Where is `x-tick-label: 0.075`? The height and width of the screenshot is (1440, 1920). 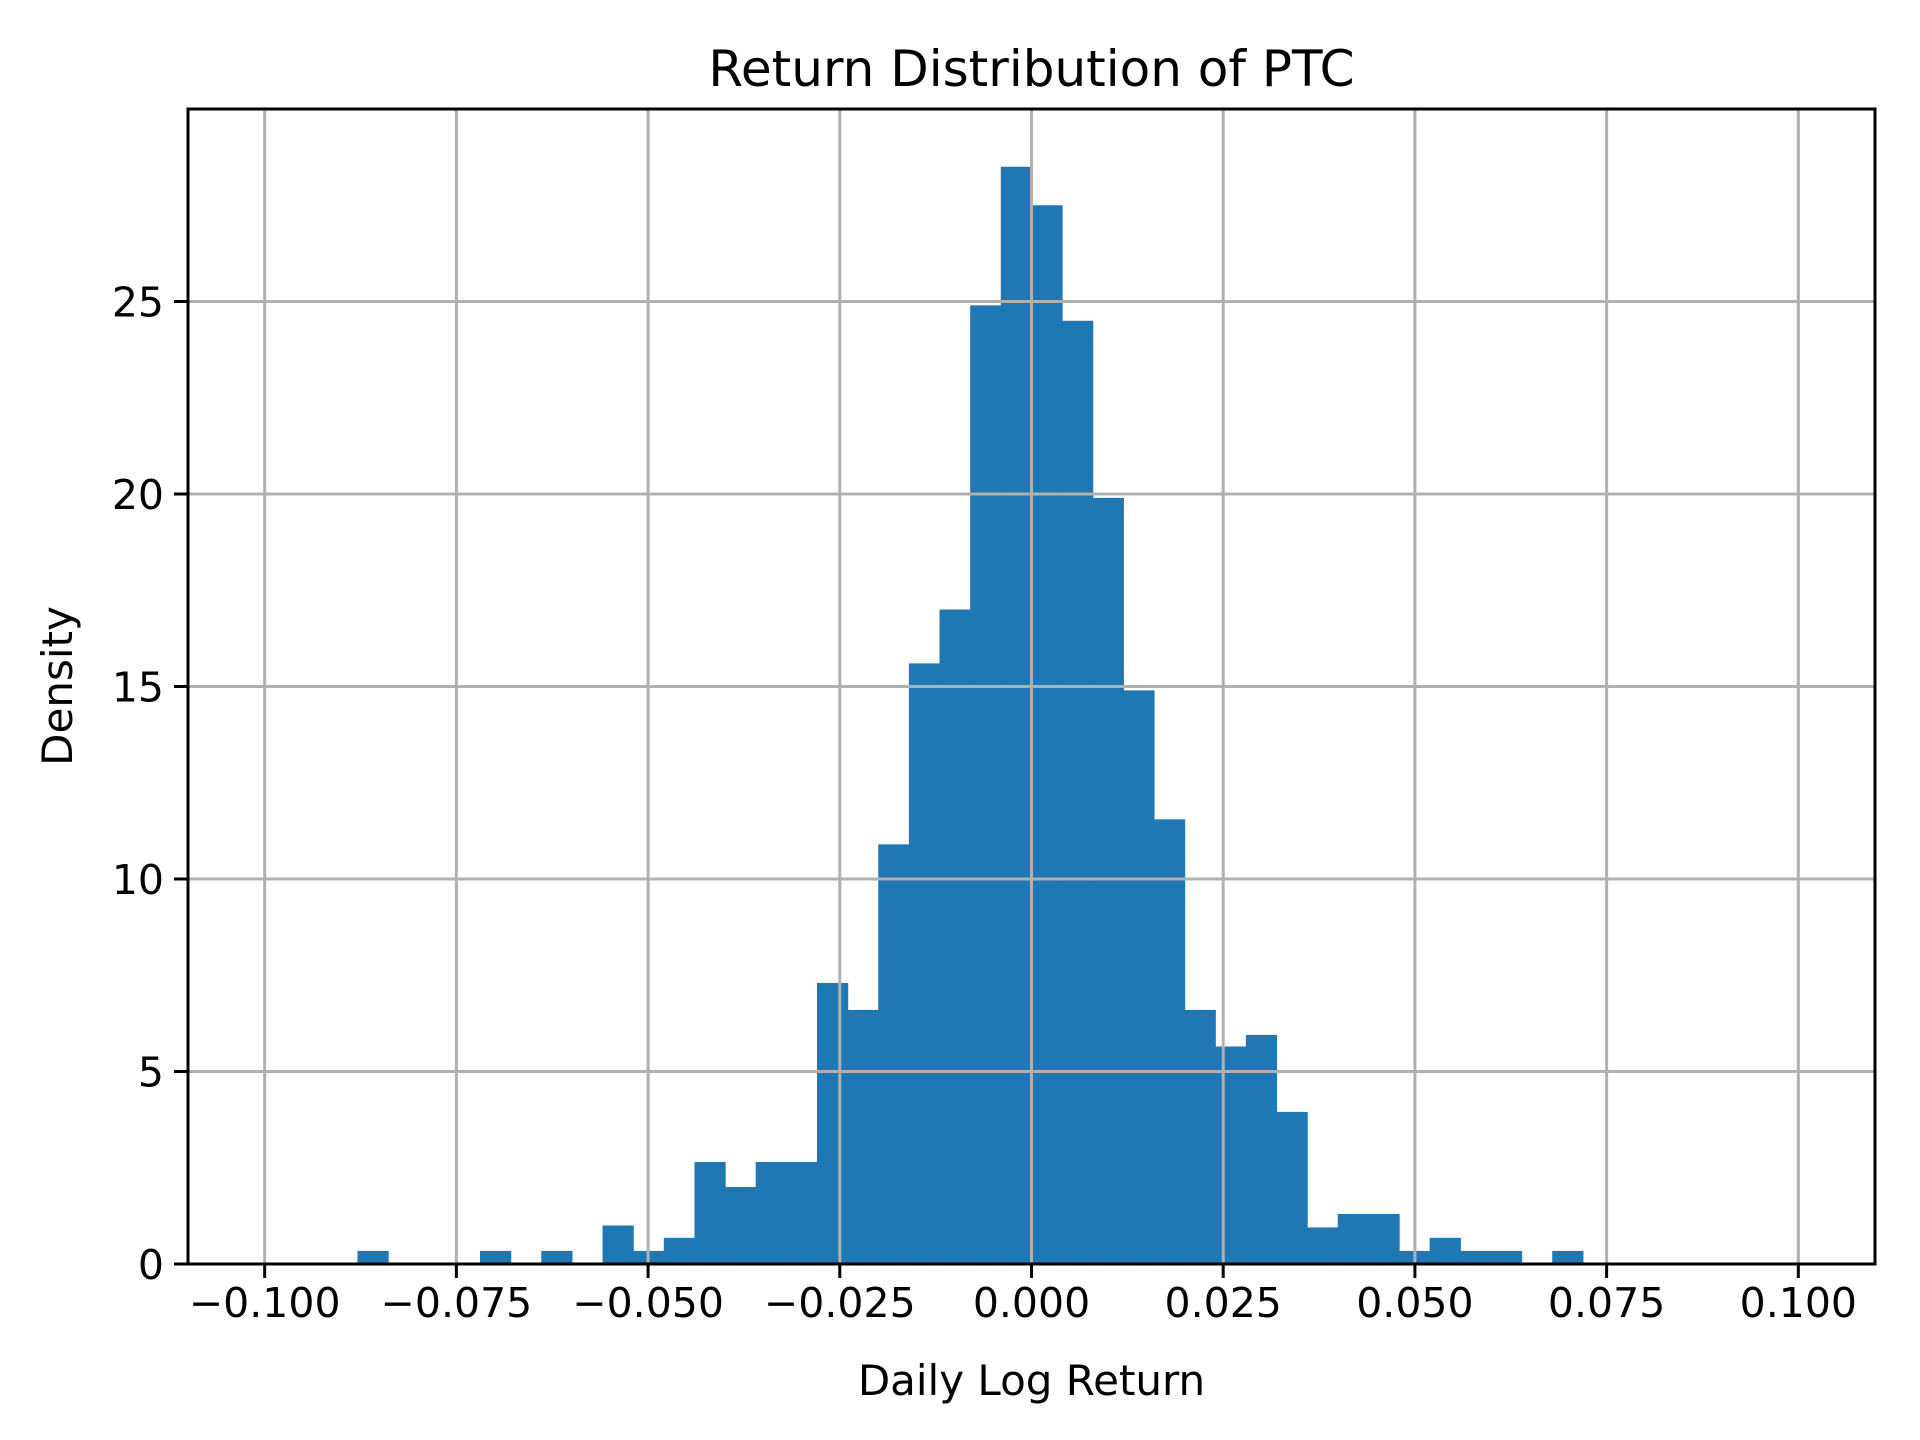 x-tick-label: 0.075 is located at coordinates (1606, 1303).